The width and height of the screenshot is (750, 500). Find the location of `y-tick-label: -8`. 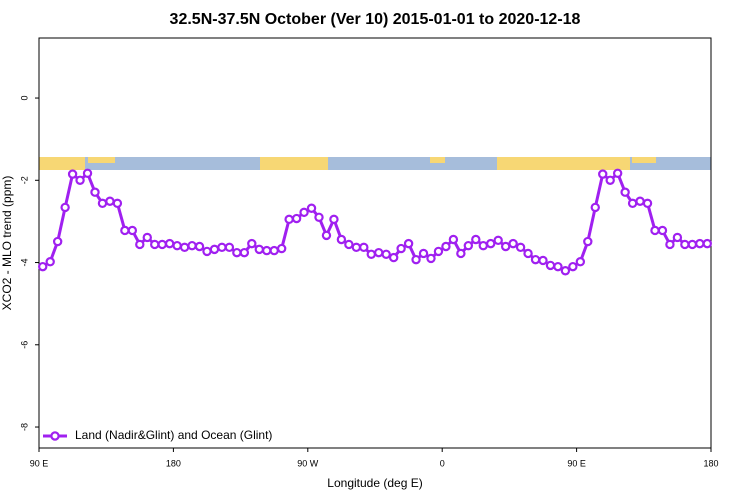

y-tick-label: -8 is located at coordinates (24, 427).